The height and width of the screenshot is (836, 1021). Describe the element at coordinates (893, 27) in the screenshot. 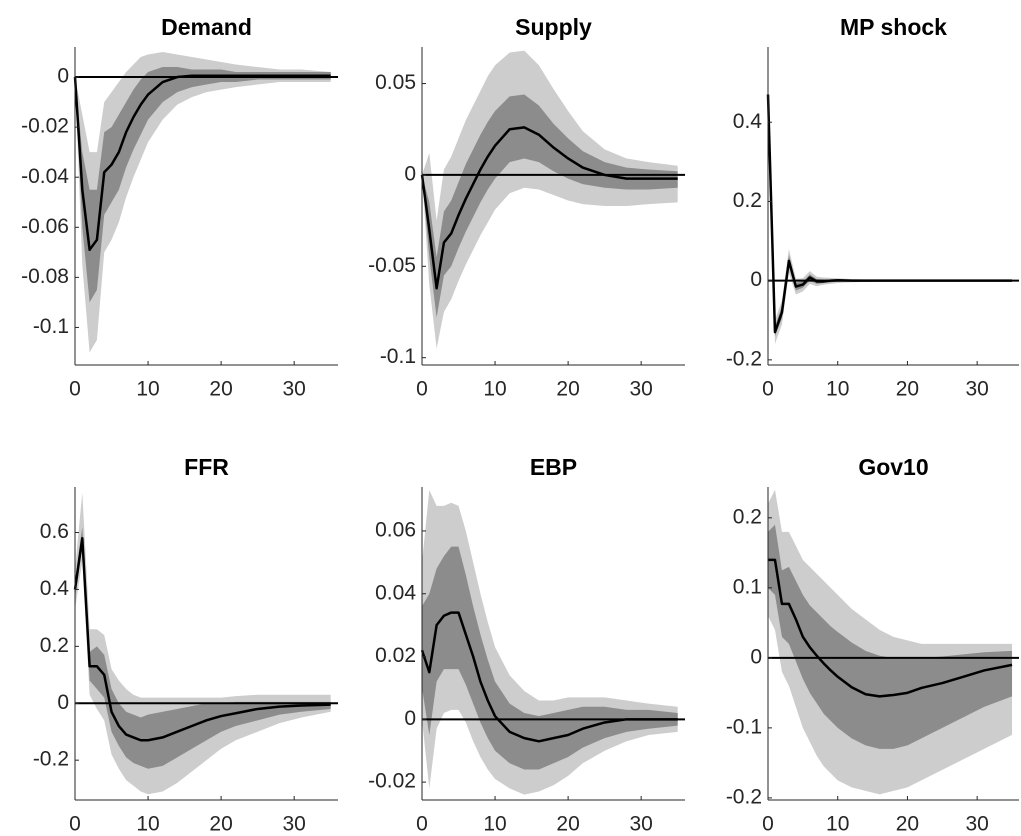

I see `panel-title: MP shock` at that location.